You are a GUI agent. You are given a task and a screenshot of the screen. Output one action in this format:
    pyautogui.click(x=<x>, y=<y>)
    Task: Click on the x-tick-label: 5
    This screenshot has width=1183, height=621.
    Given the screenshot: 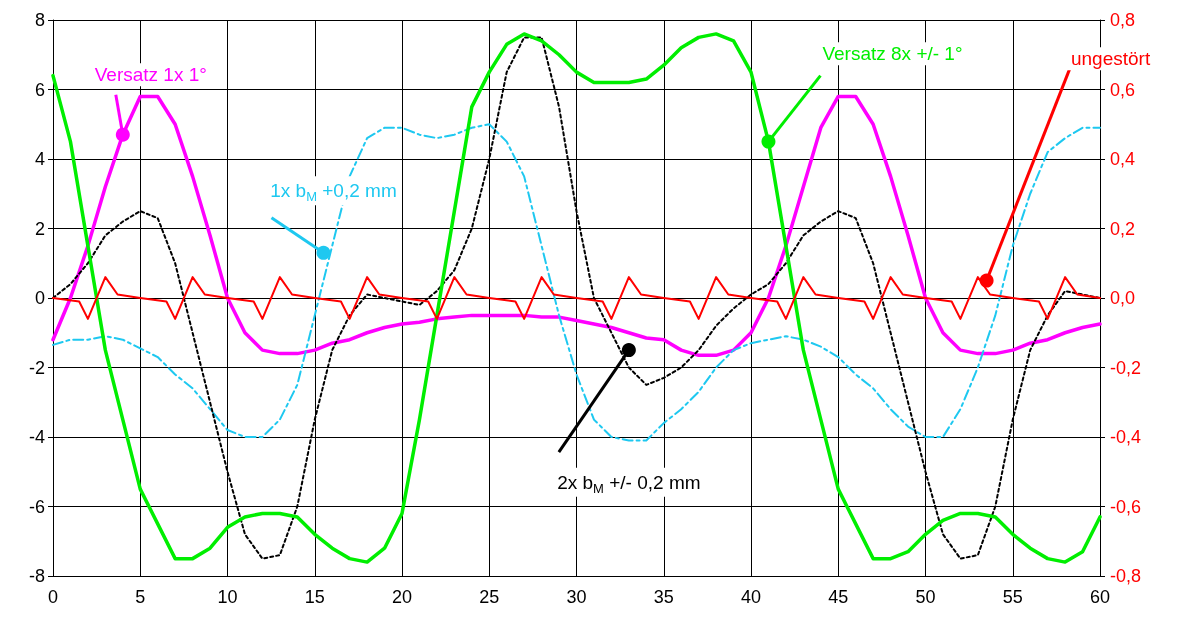 What is the action you would take?
    pyautogui.click(x=140, y=597)
    